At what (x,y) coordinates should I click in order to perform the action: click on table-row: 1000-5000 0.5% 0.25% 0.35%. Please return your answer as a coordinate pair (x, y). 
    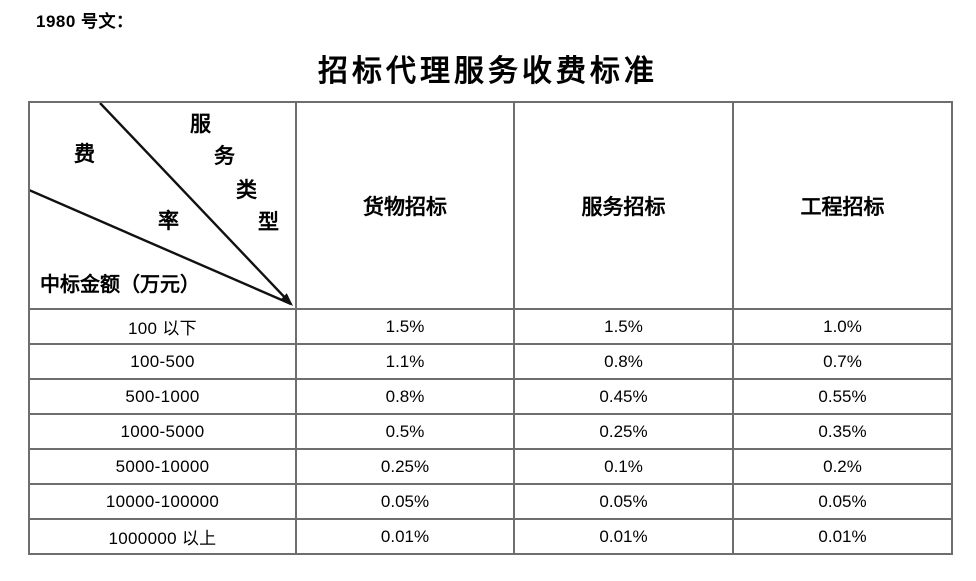
    Looking at the image, I should click on (490, 431).